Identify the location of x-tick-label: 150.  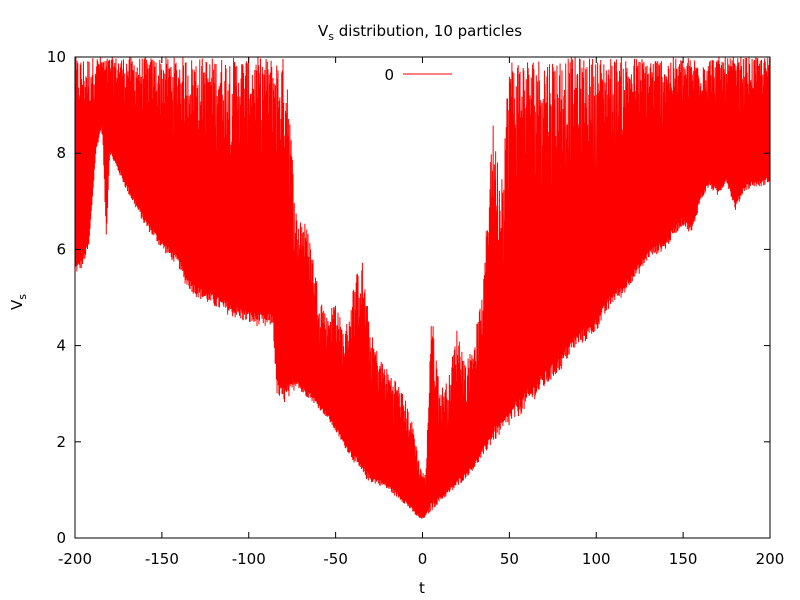
(683, 559).